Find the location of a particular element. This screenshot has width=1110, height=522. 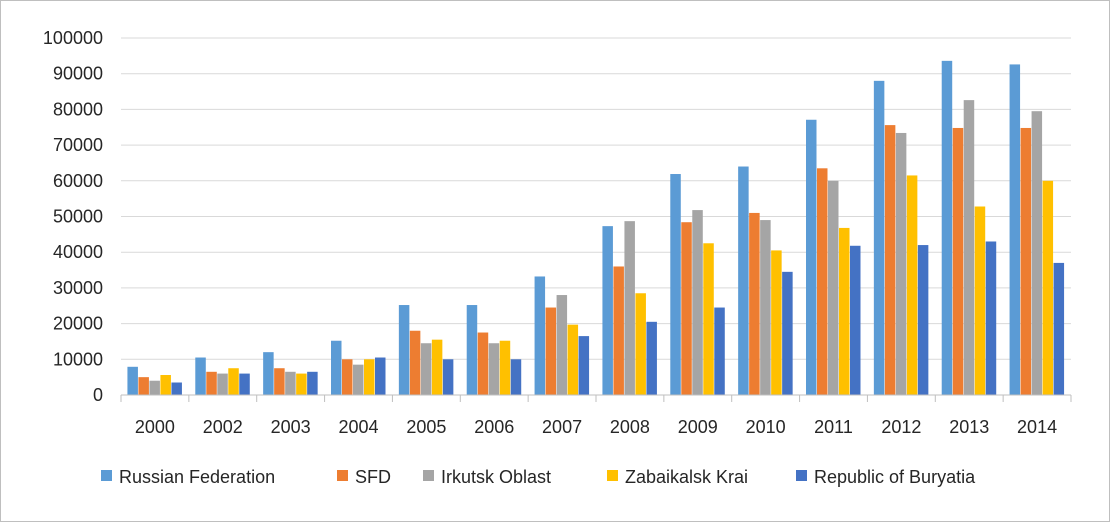

x-tick-label: 2011 is located at coordinates (833, 427).